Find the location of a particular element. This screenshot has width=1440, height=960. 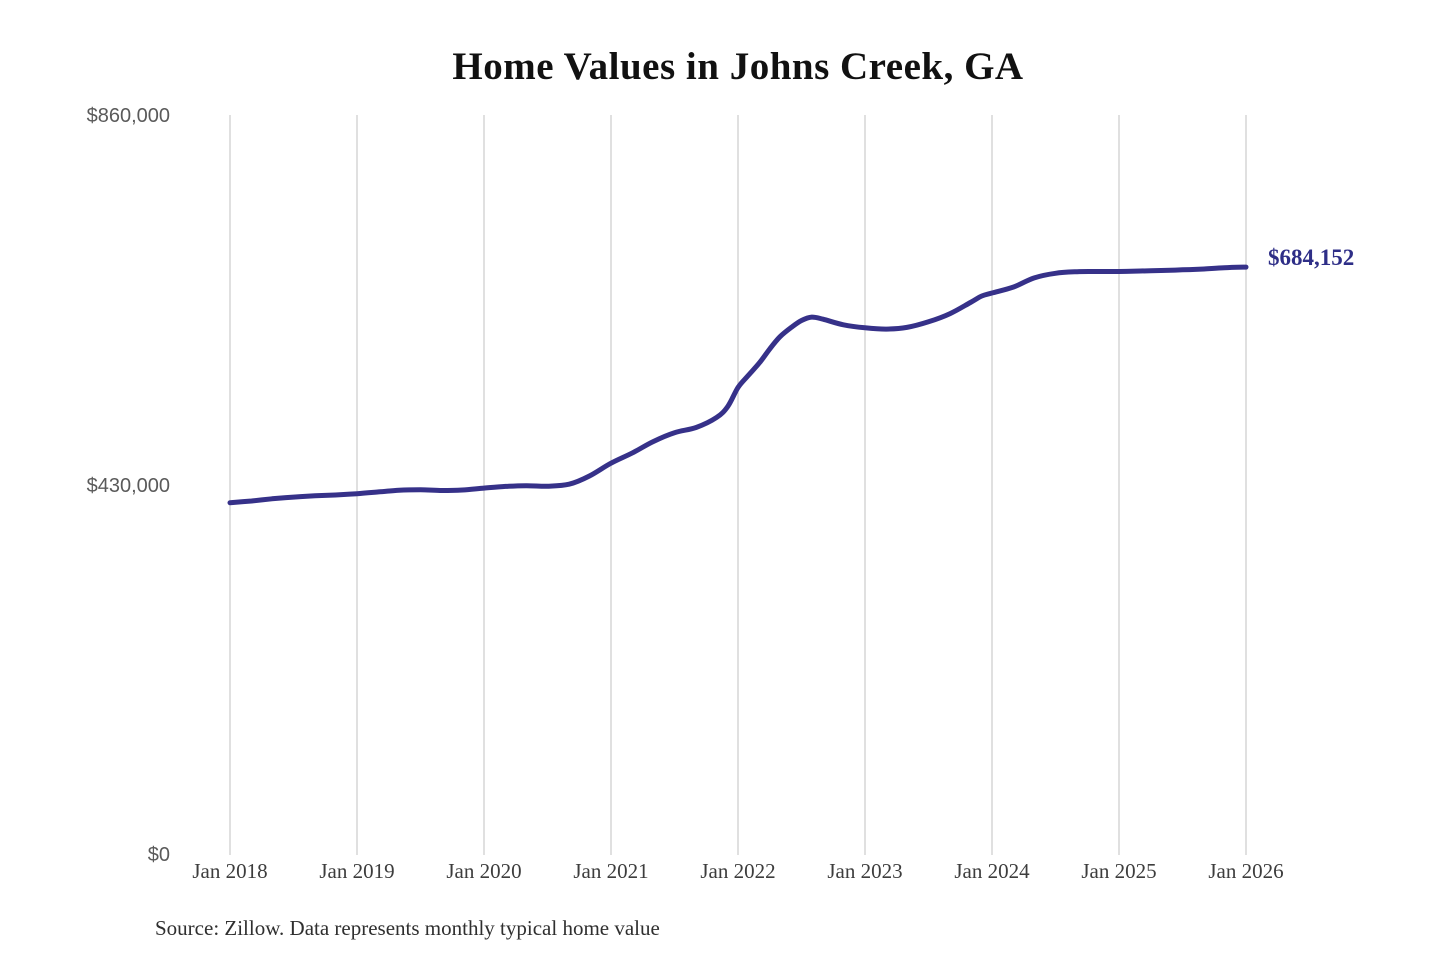

x-tick-label: Jan 2024 is located at coordinates (992, 871).